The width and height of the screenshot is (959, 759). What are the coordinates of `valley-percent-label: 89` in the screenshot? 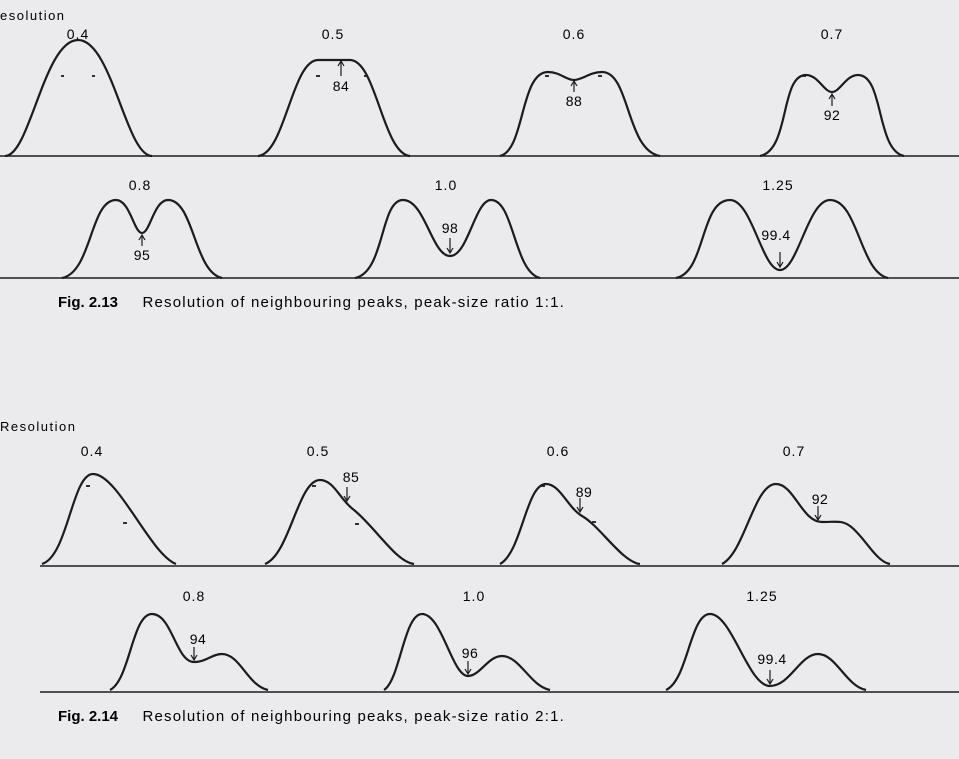 It's located at (584, 492).